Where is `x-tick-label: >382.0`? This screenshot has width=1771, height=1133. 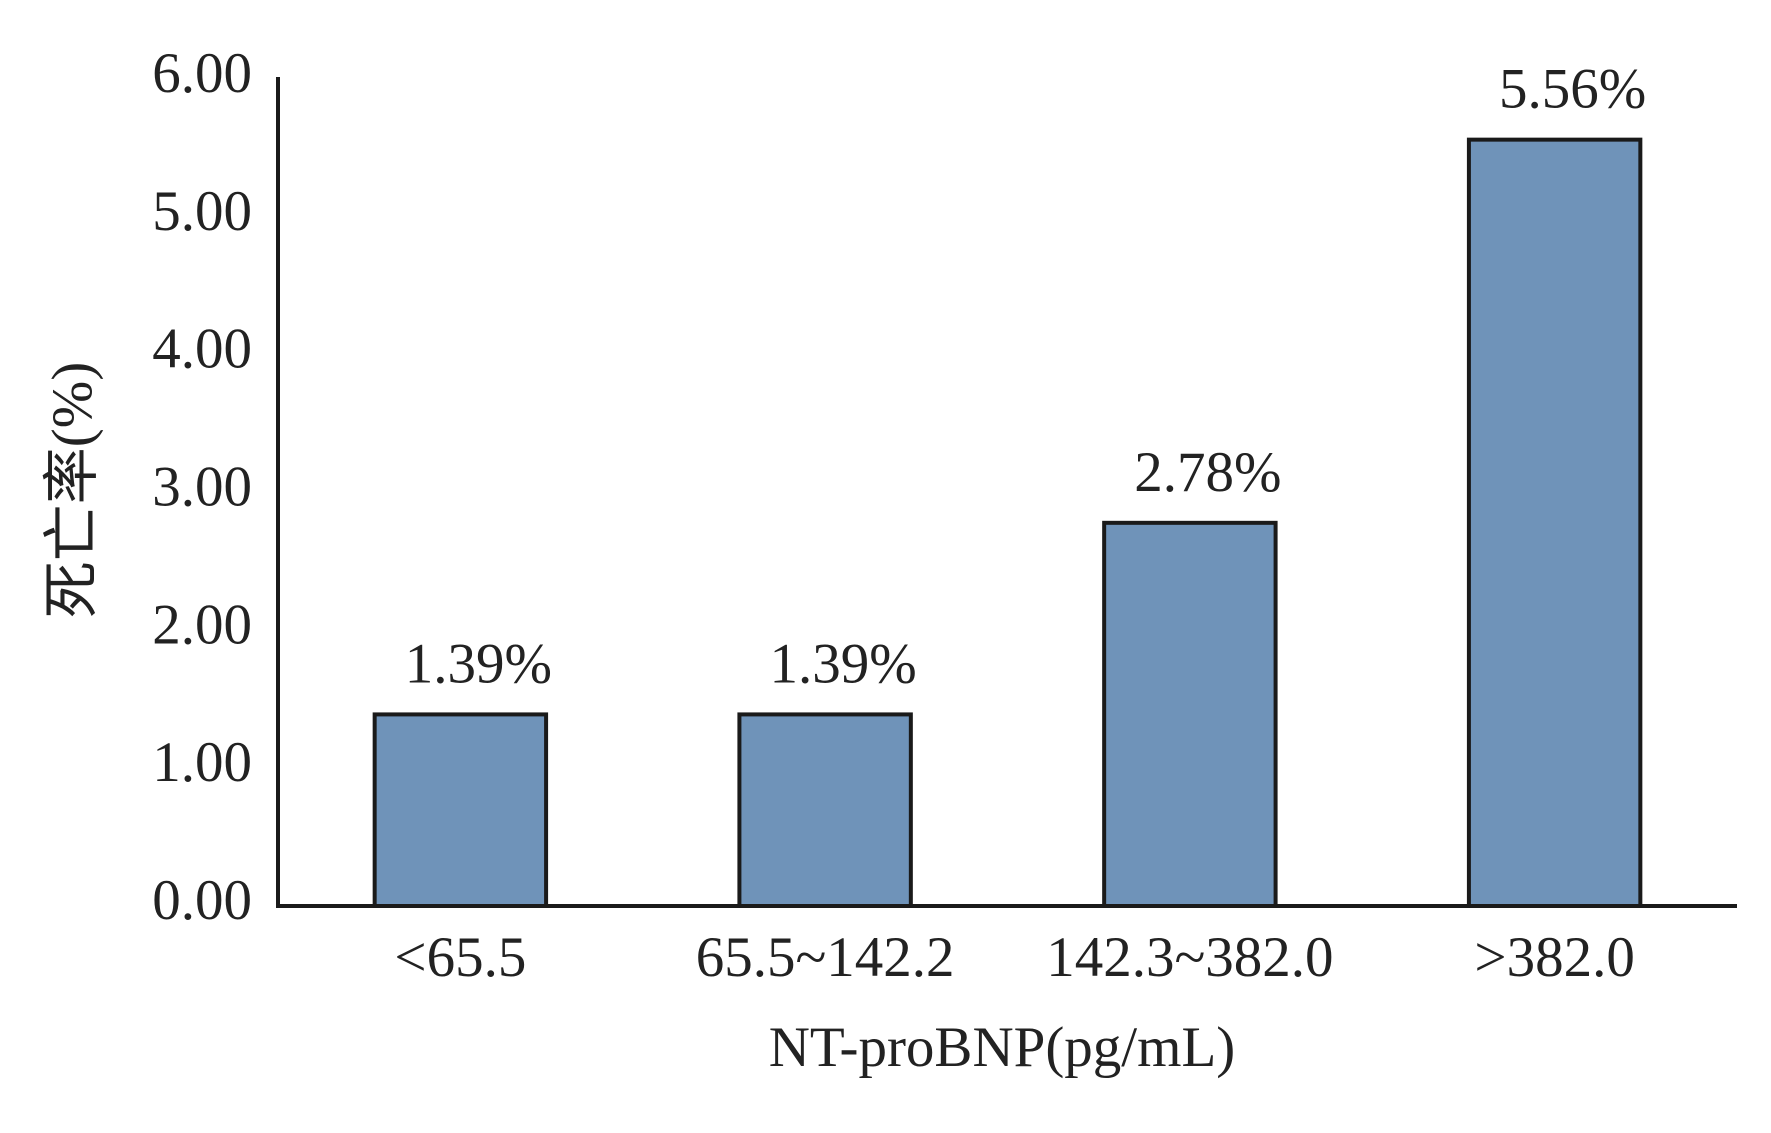 x-tick-label: >382.0 is located at coordinates (1554, 957).